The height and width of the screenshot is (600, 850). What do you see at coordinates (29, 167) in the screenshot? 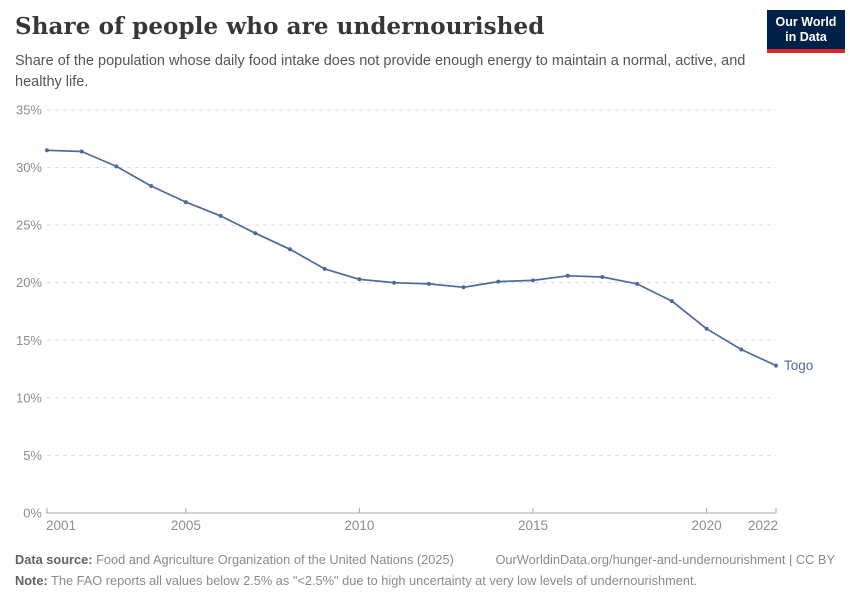
I see `y-tick-label: 30%` at bounding box center [29, 167].